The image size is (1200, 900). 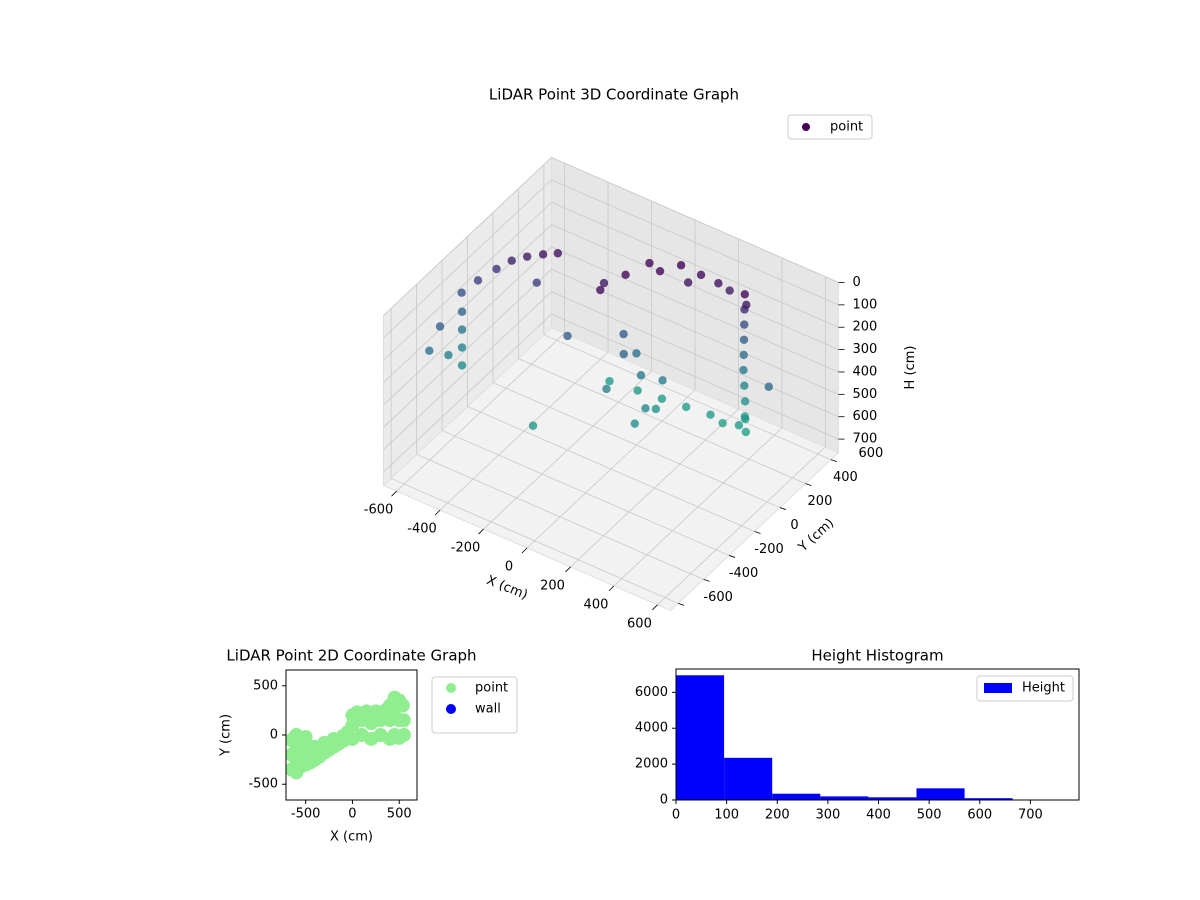 What do you see at coordinates (265, 685) in the screenshot?
I see `y-tick-label: 500` at bounding box center [265, 685].